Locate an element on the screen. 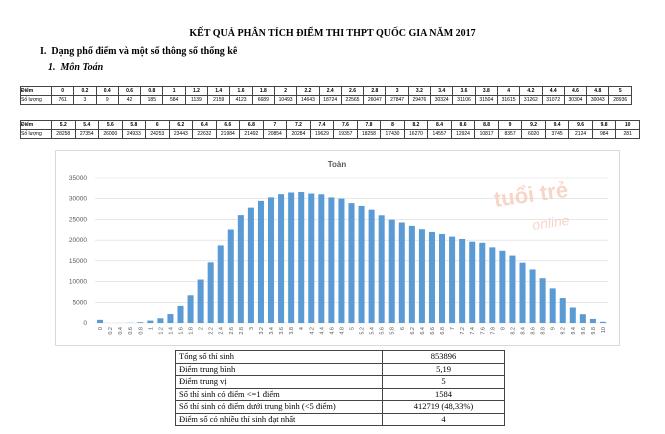  x-tick-label: 2 is located at coordinates (202, 328).